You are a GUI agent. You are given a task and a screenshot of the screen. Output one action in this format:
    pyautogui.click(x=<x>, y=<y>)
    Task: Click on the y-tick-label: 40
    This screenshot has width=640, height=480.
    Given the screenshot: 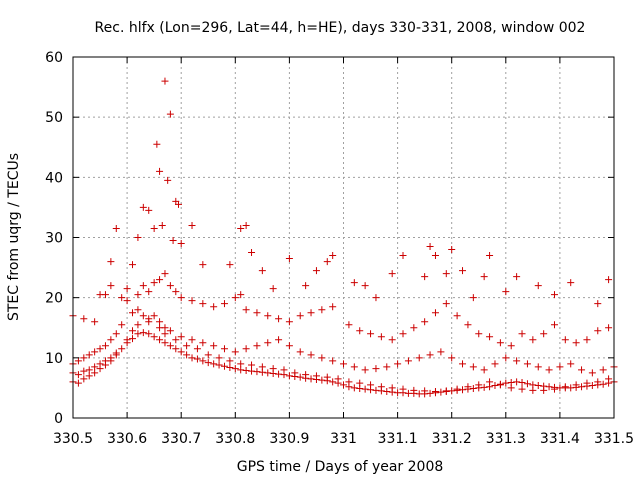 What is the action you would take?
    pyautogui.click(x=54, y=178)
    